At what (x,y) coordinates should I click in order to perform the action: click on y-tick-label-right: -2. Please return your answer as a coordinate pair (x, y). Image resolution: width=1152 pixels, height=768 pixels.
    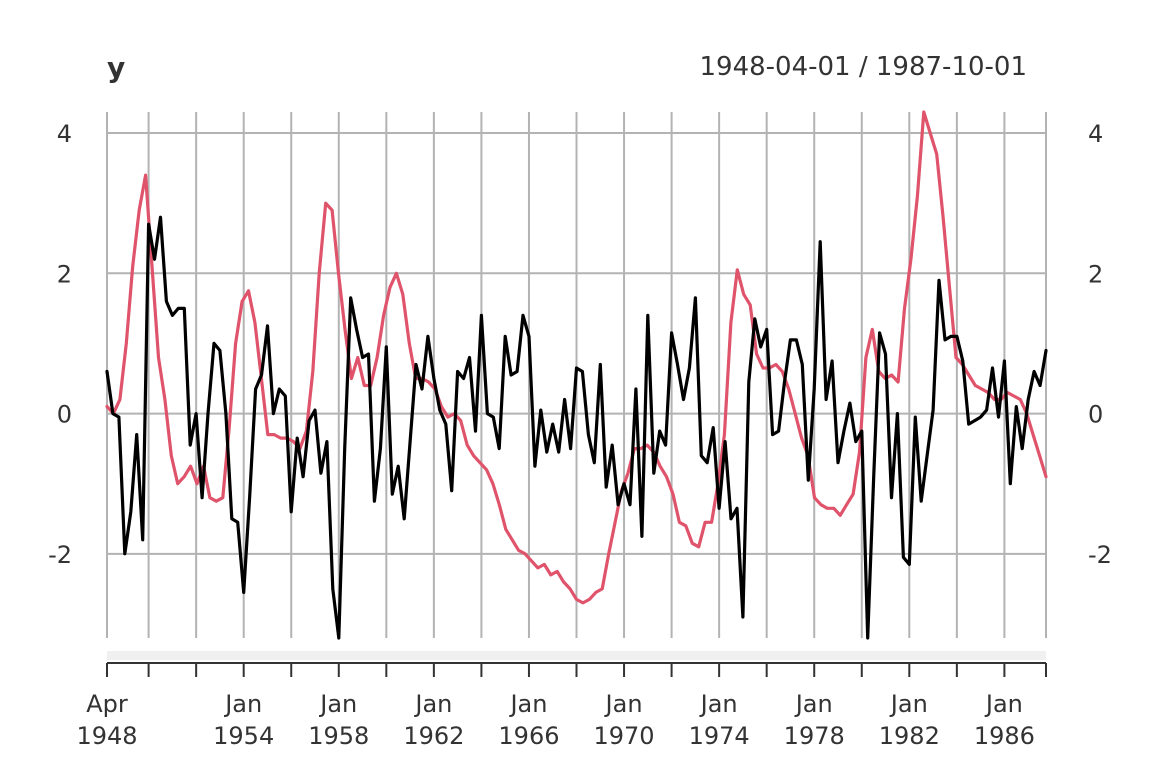
    Looking at the image, I should click on (1100, 555).